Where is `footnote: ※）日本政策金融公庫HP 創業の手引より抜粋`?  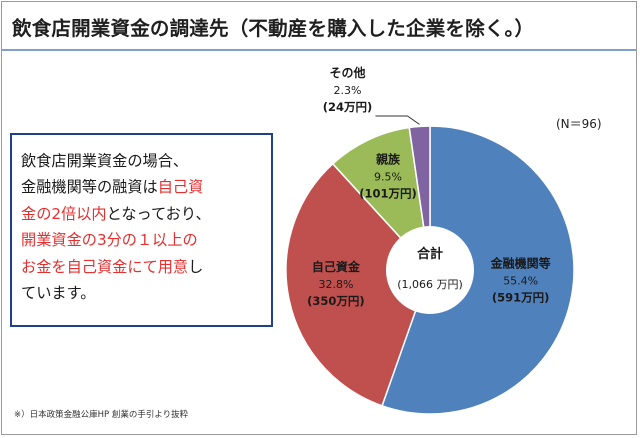
footnote: ※）日本政策金融公庫HP 創業の手引より抜粋 is located at coordinates (101, 415).